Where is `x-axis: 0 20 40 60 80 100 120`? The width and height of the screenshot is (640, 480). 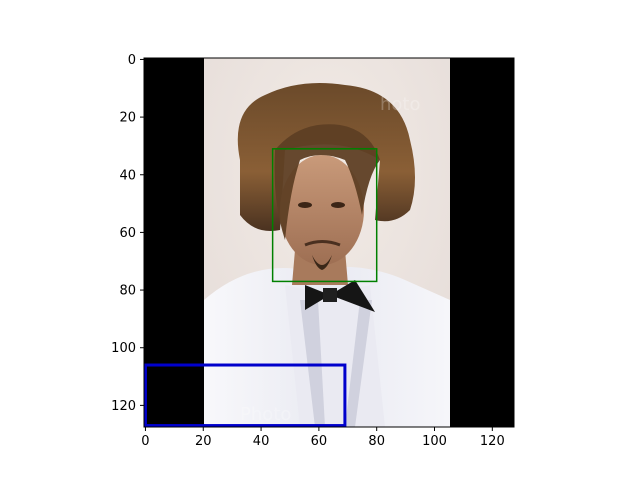
x-axis: 0 20 40 60 80 100 120 is located at coordinates (323, 438).